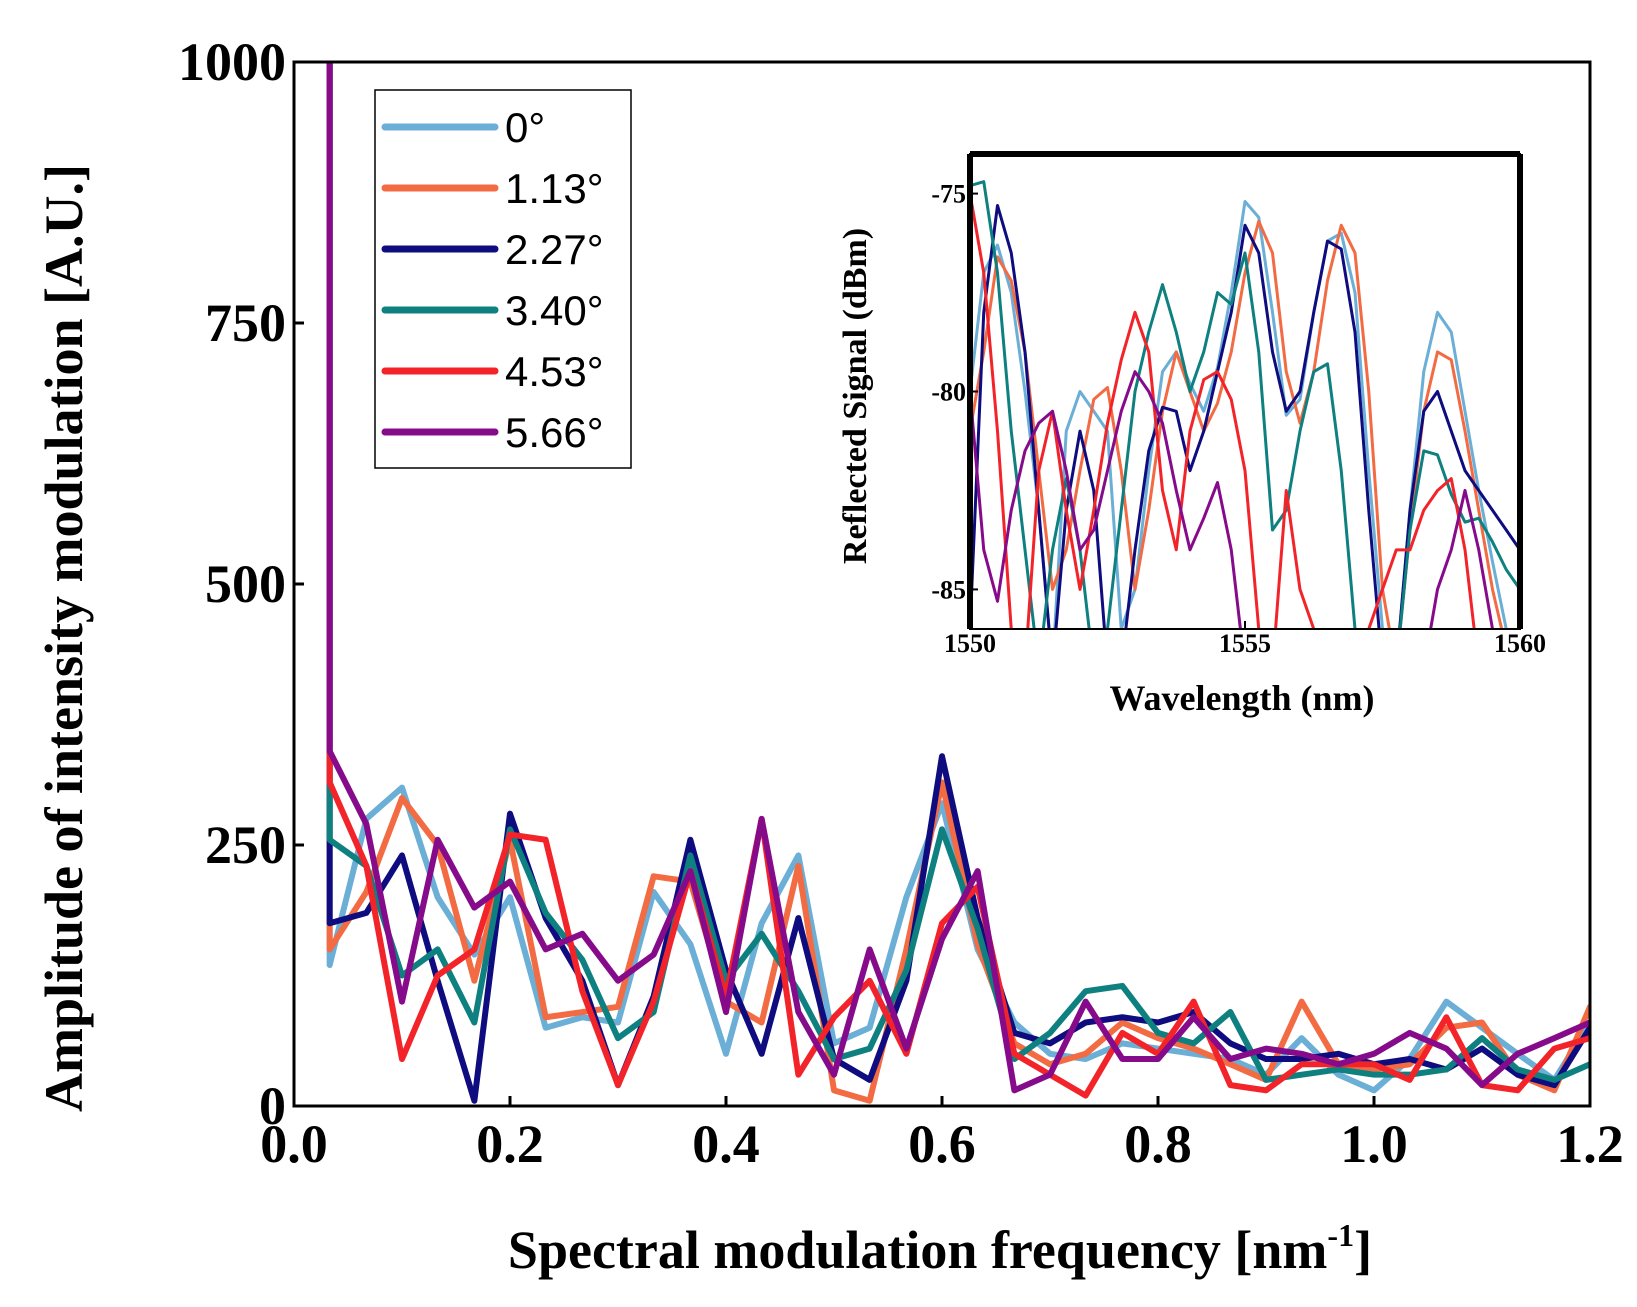  What do you see at coordinates (525, 127) in the screenshot?
I see `legend-label-0: 0°` at bounding box center [525, 127].